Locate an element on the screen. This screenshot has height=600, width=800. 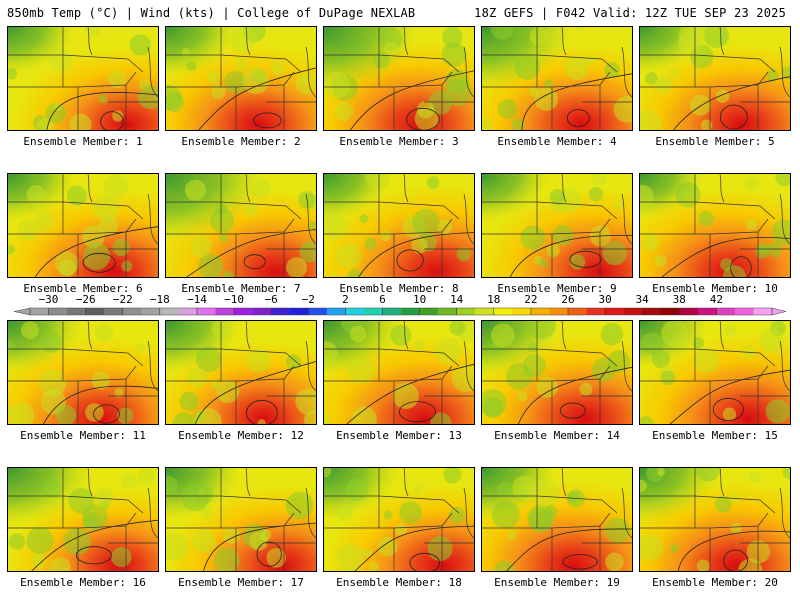
colorbar-right-arrow is located at coordinates (779, 311).